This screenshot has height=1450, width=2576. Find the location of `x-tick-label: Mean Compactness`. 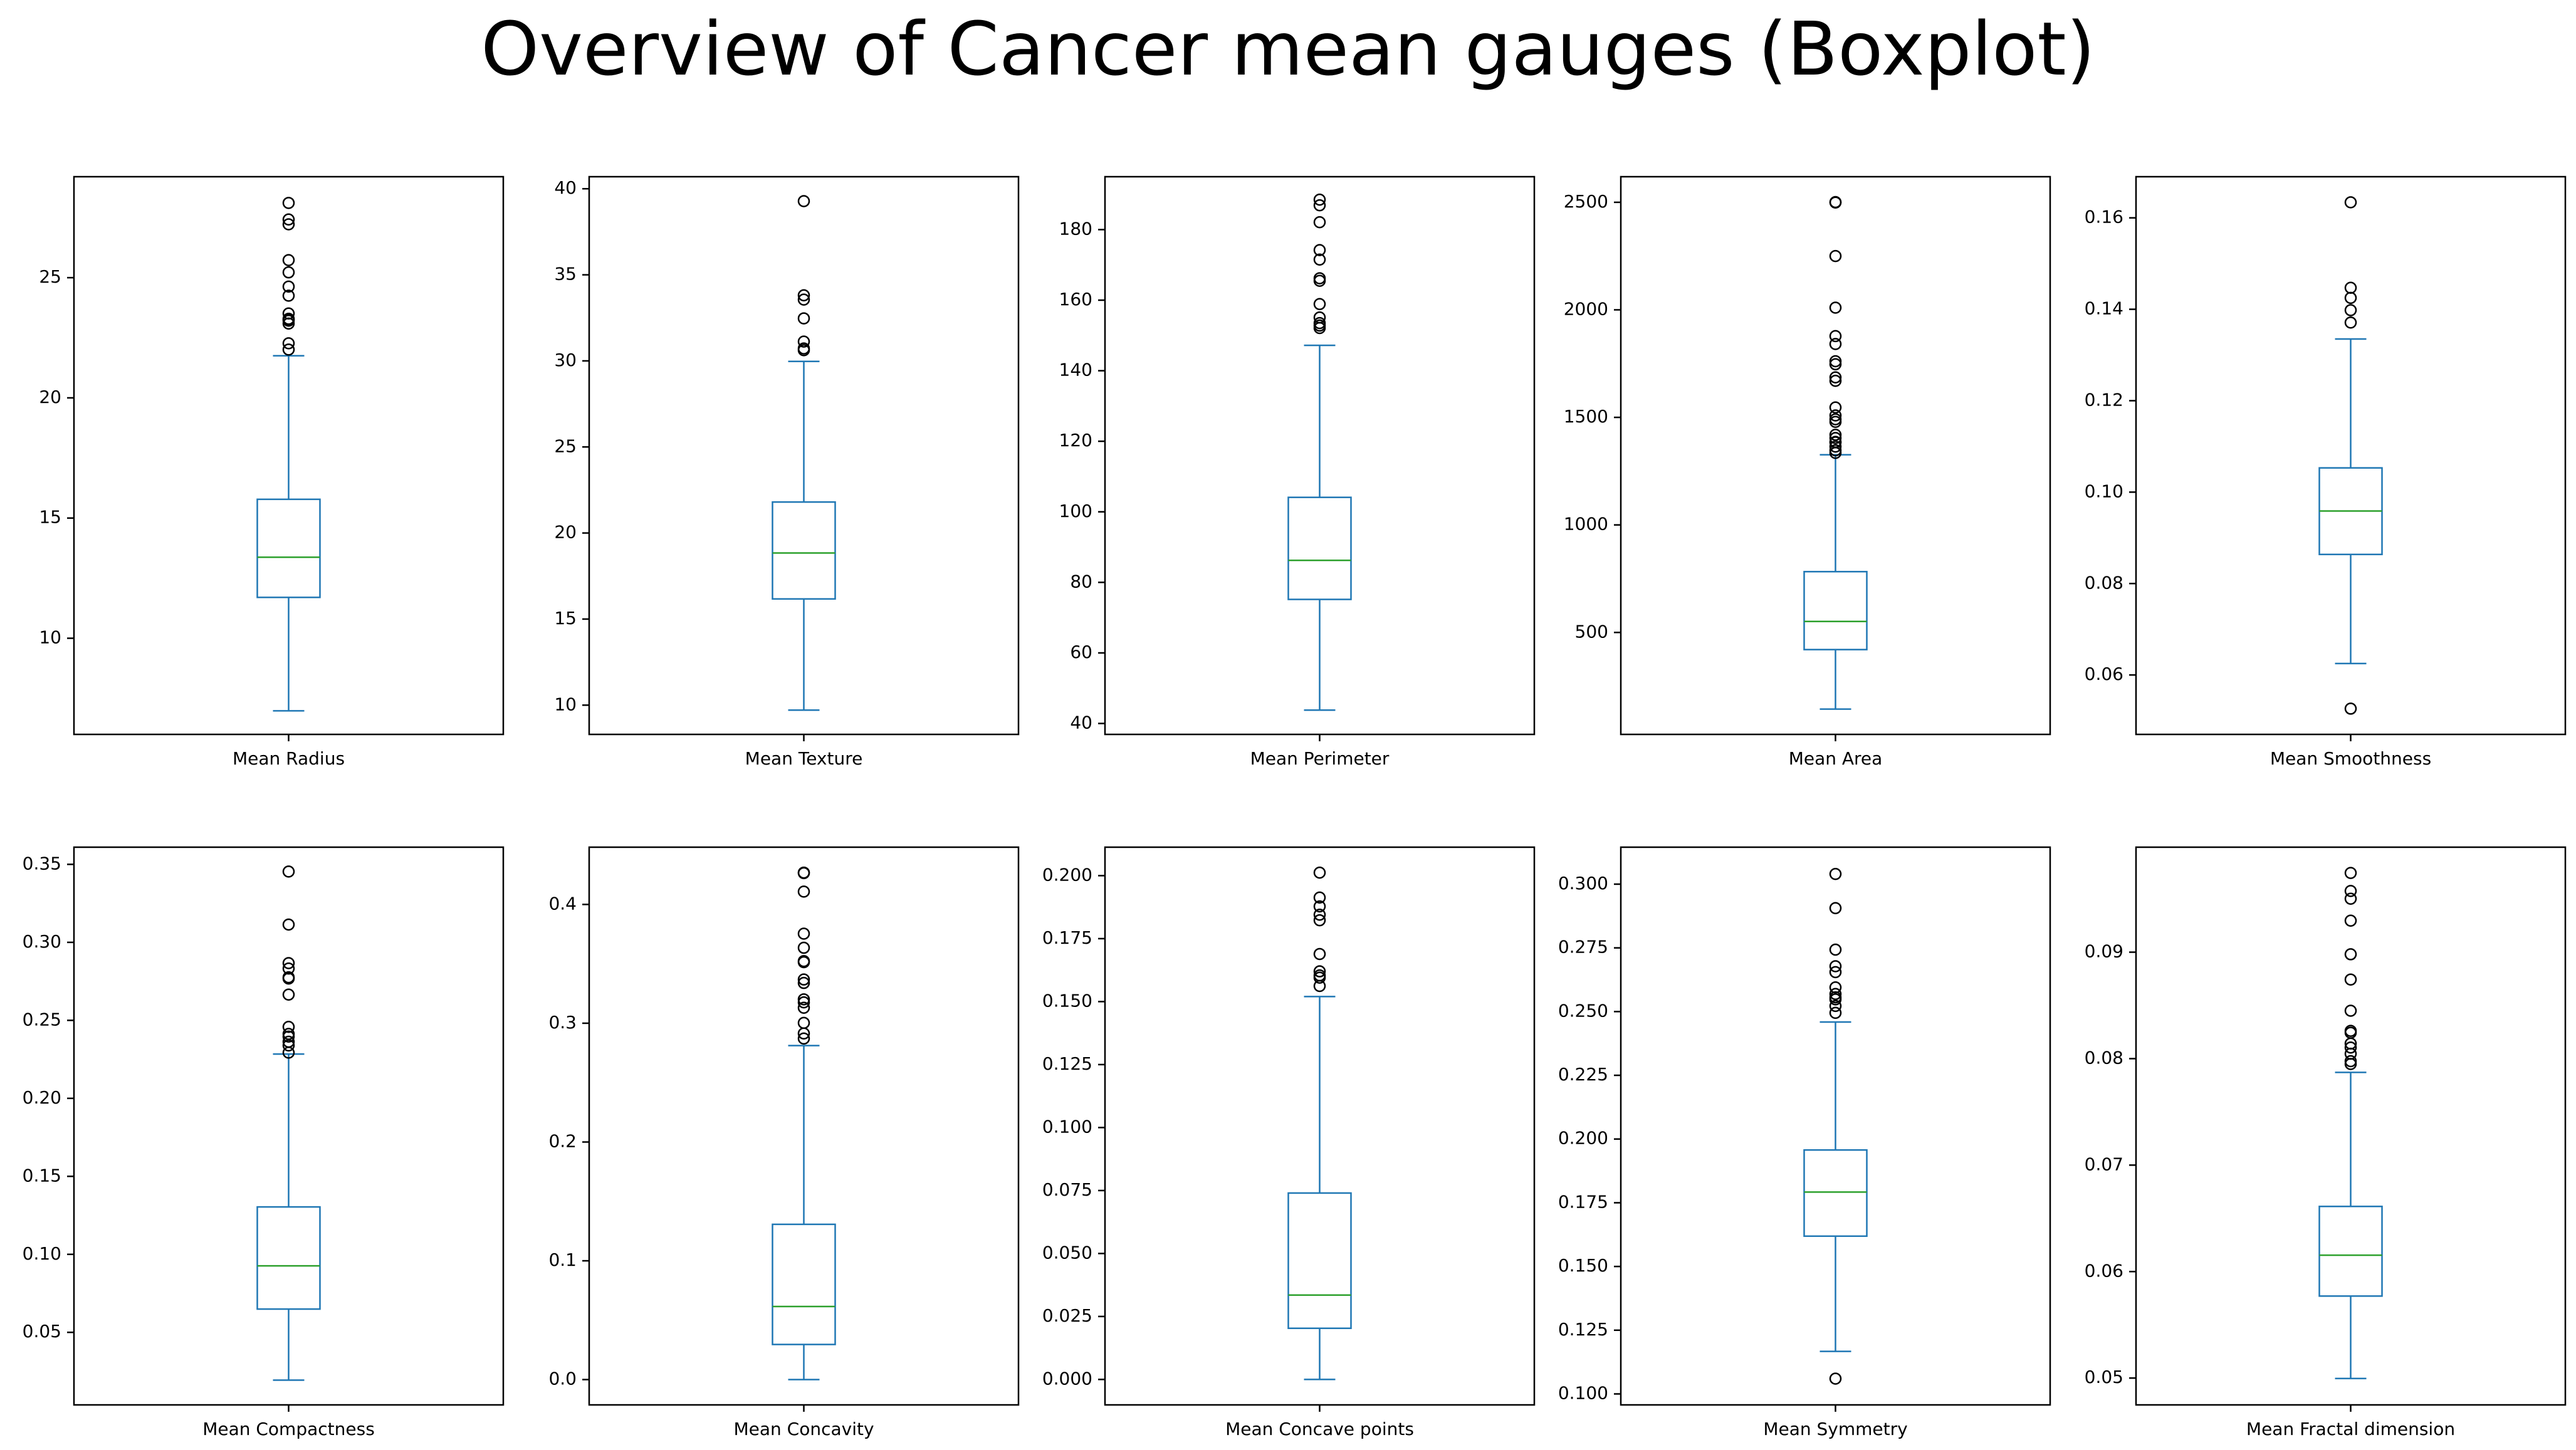

x-tick-label: Mean Compactness is located at coordinates (288, 1429).